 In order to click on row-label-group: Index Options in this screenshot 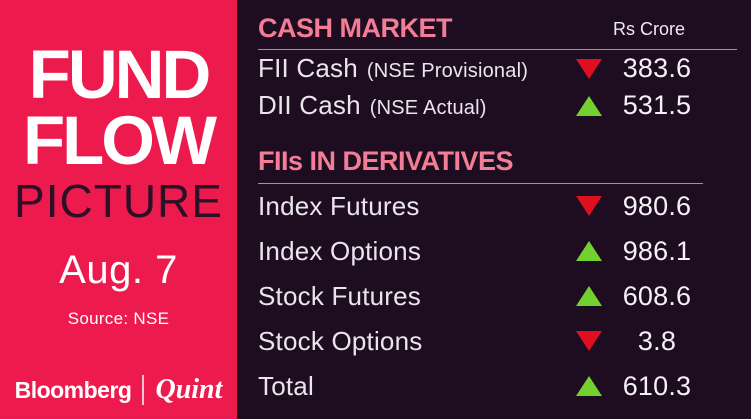, I will do `click(414, 251)`.